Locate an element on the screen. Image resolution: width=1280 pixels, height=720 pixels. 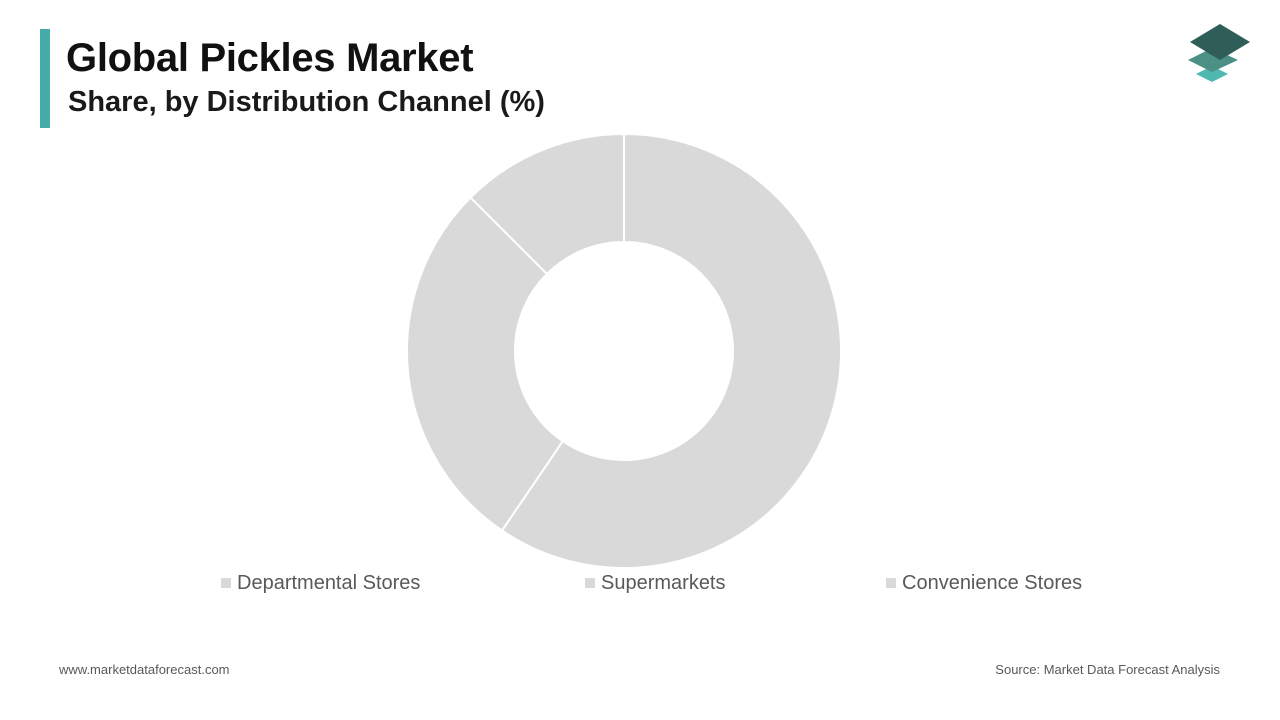
legend-item-departmental-stores: Departmental Stores is located at coordinates (320, 583).